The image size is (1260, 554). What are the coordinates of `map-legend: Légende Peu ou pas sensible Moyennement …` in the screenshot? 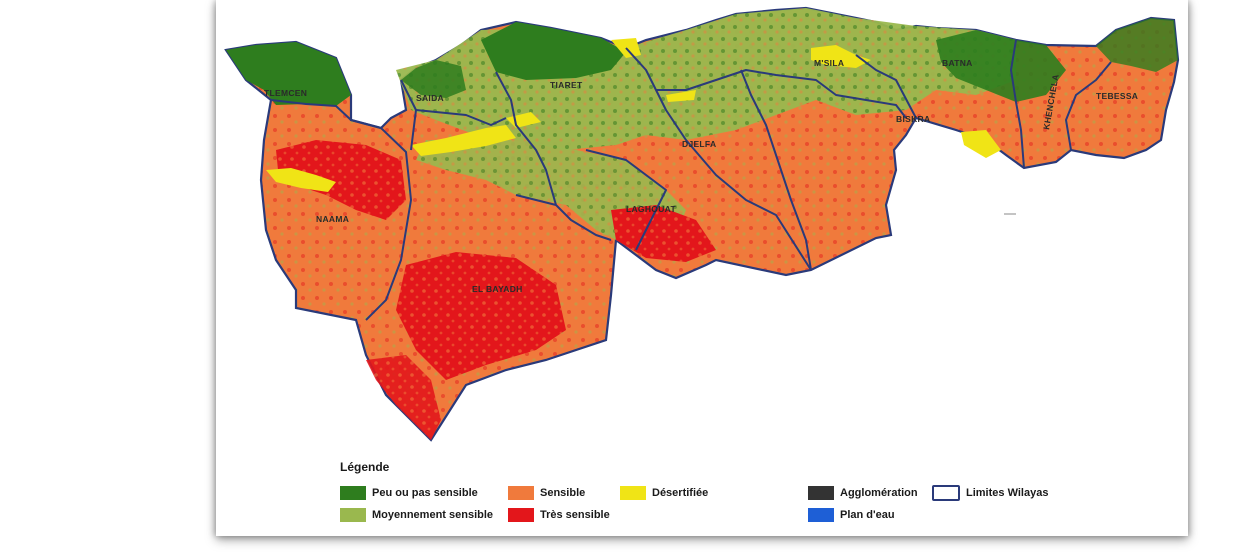 It's located at (720, 495).